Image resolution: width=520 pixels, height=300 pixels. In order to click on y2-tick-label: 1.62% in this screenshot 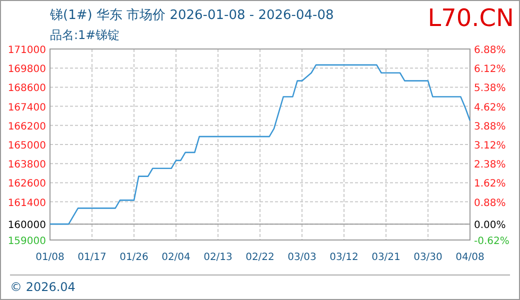, I will do `click(490, 184)`.